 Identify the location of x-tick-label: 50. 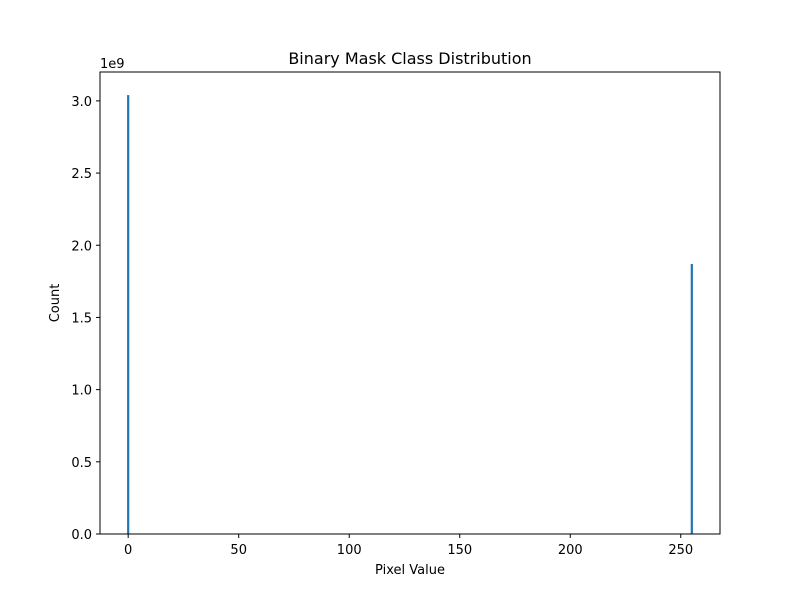
(238, 550).